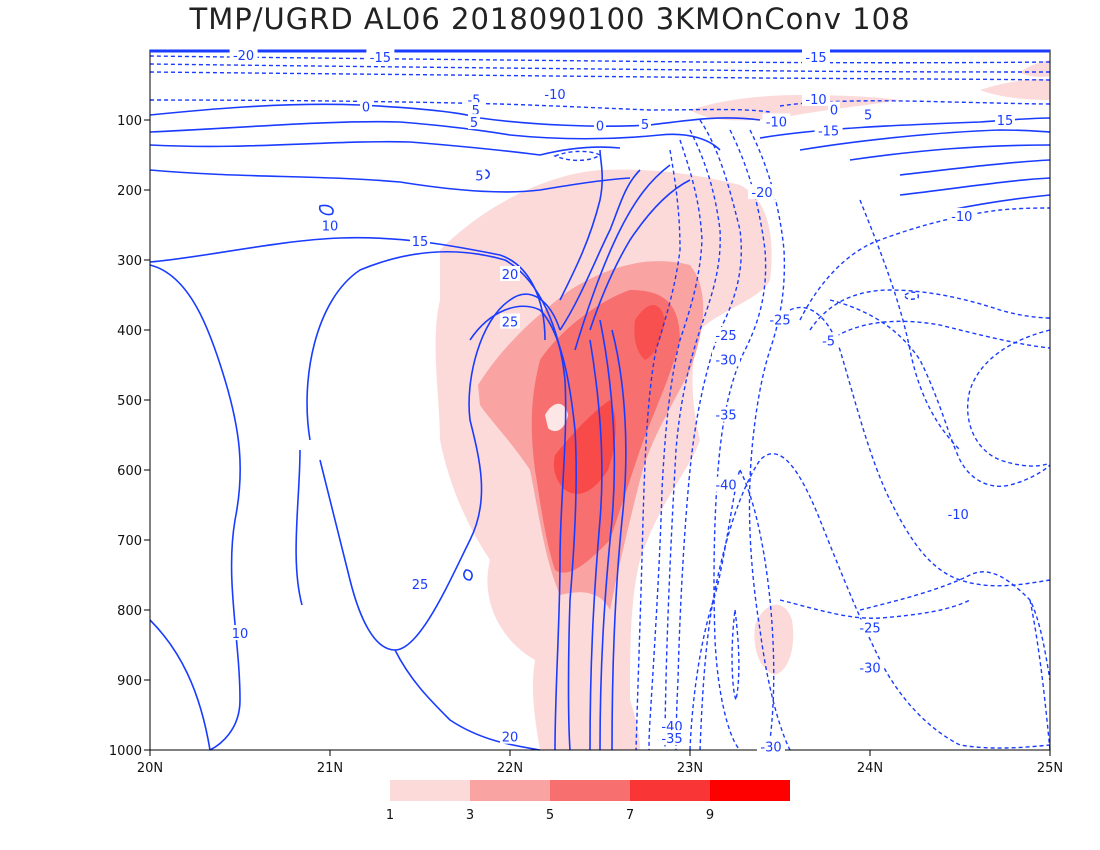 This screenshot has height=850, width=1100. Describe the element at coordinates (129, 261) in the screenshot. I see `y-tick-label: 300` at that location.